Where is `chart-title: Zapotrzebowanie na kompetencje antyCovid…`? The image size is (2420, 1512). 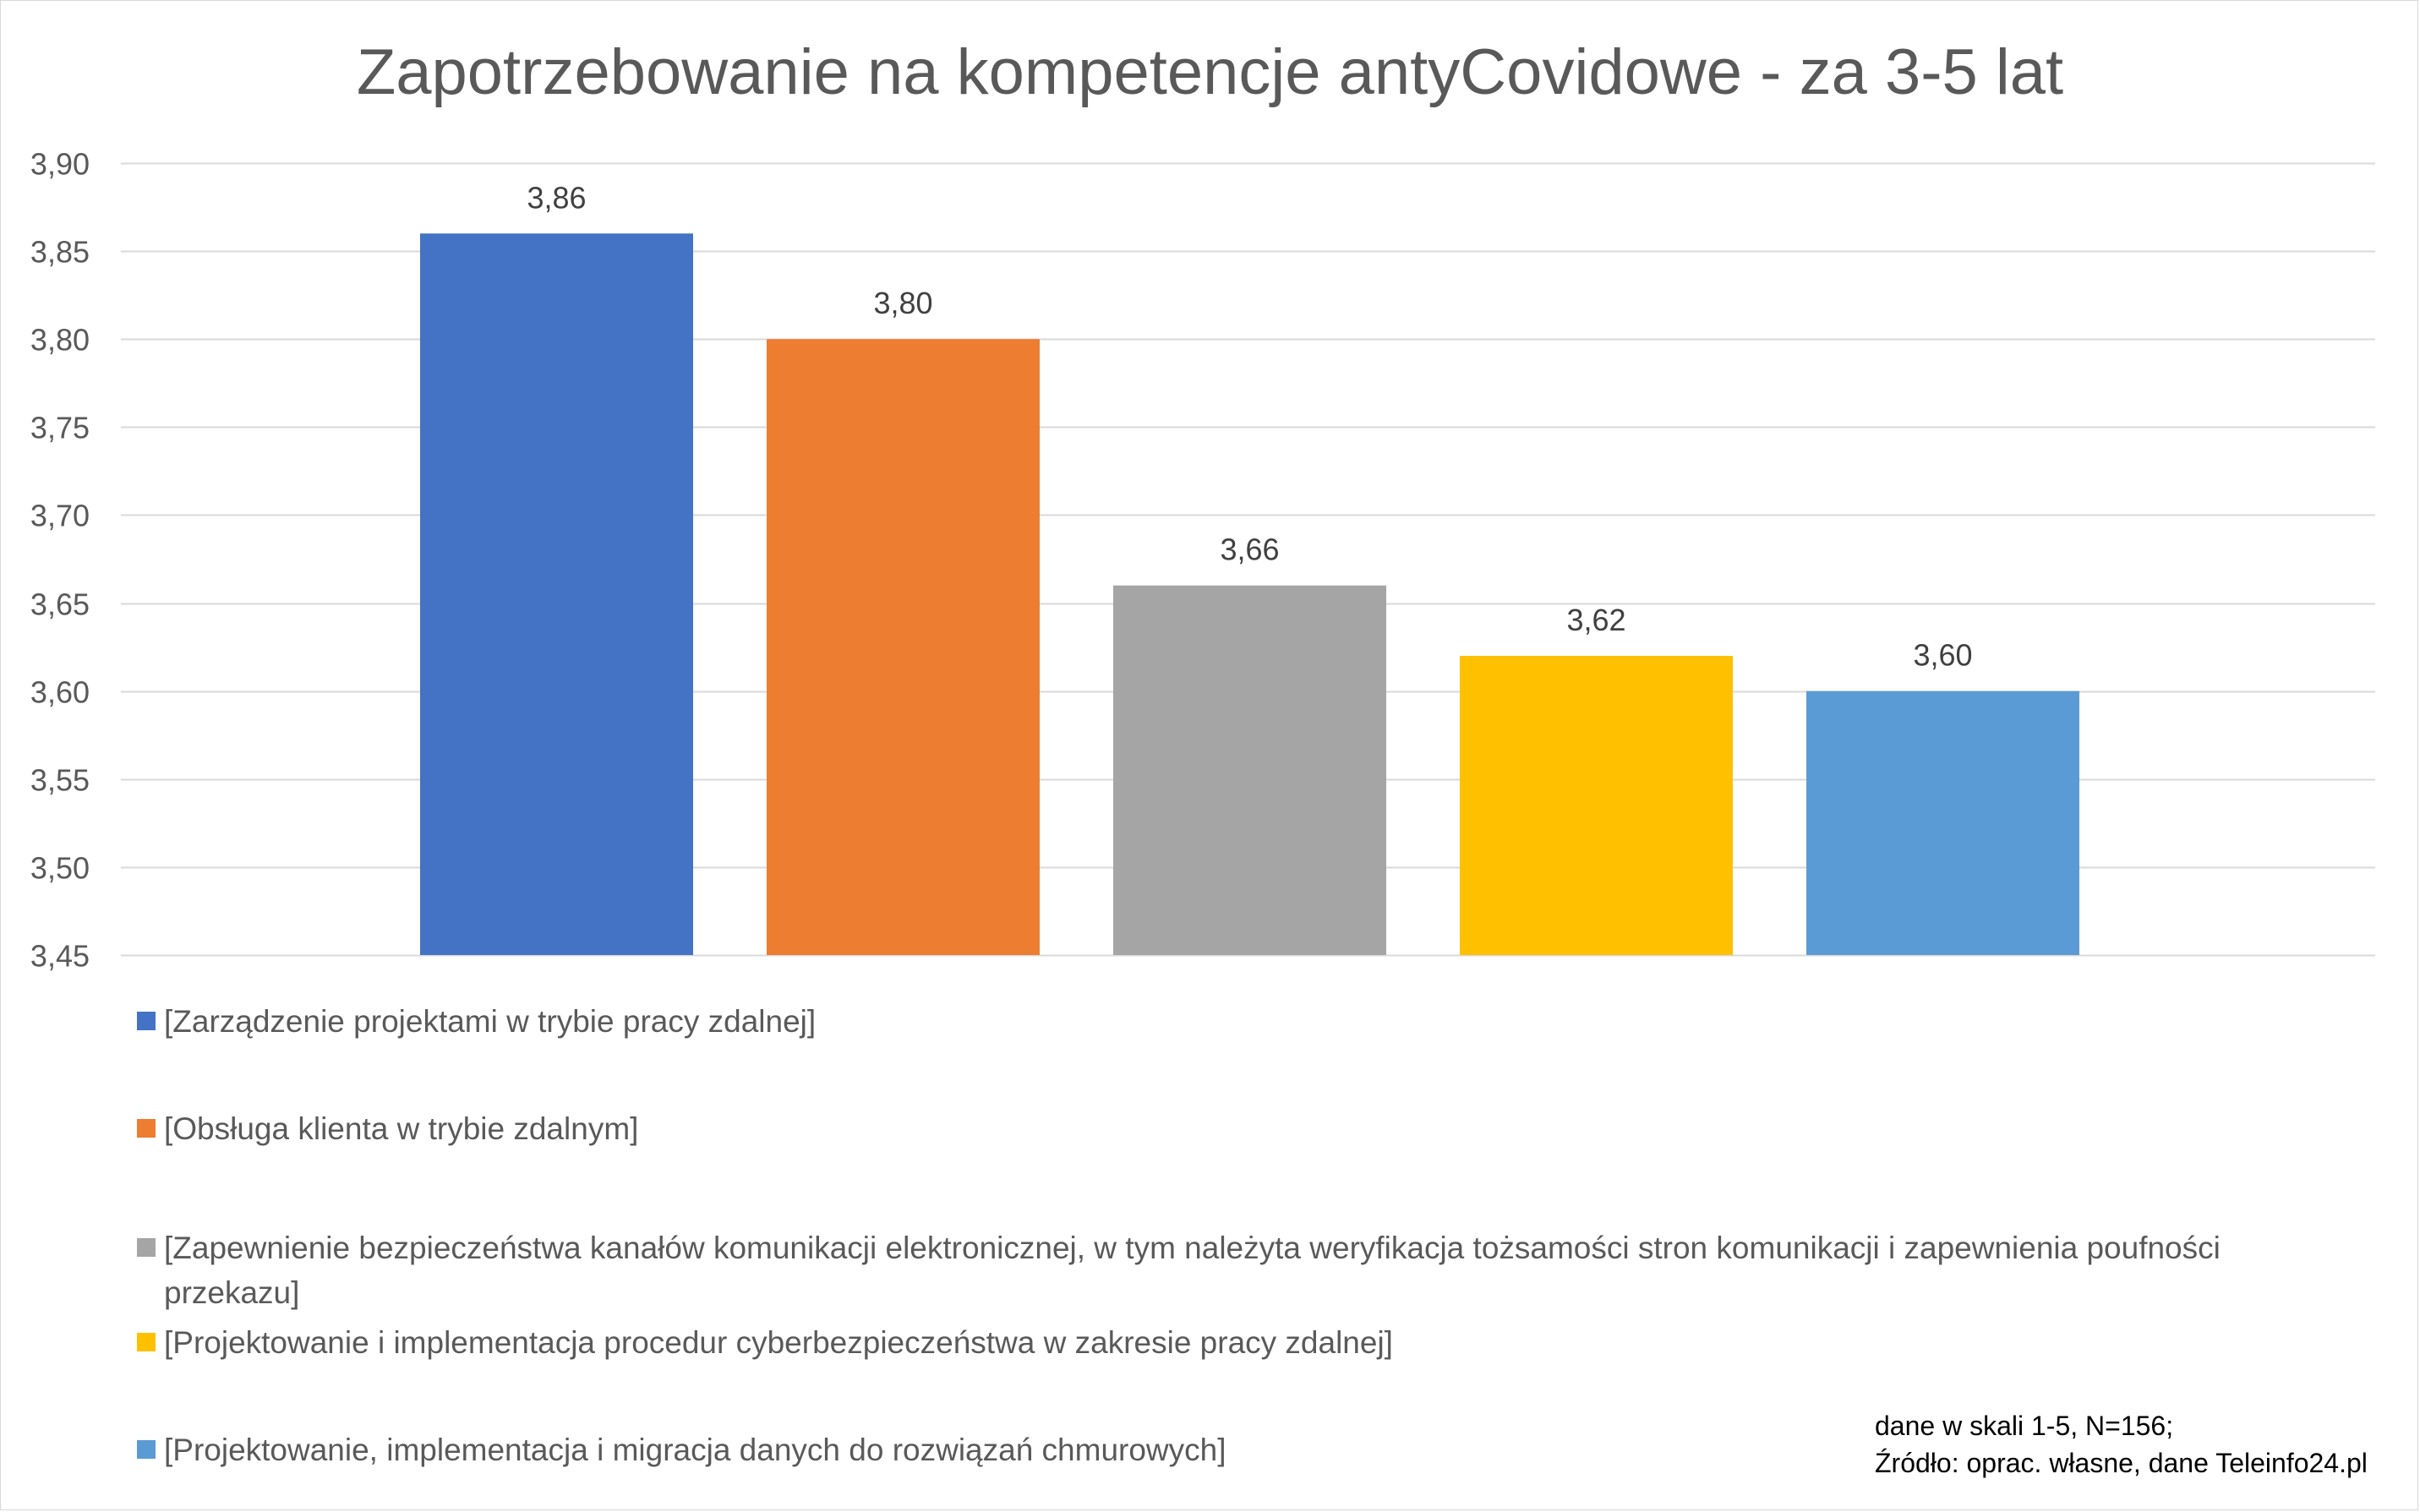 chart-title: Zapotrzebowanie na kompetencje antyCovid… is located at coordinates (1210, 72).